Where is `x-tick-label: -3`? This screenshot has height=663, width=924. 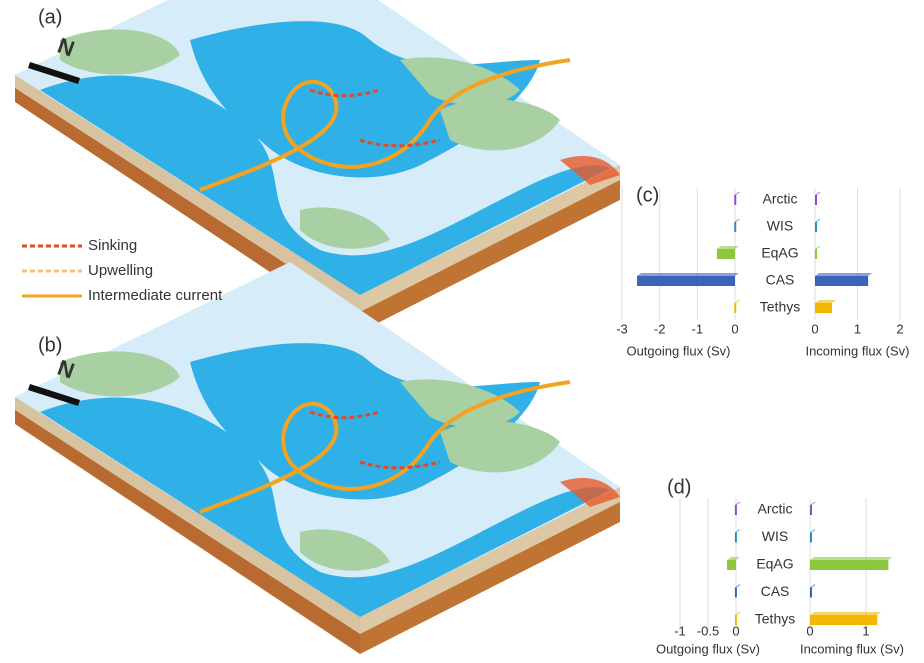
x-tick-label: -3 is located at coordinates (622, 328).